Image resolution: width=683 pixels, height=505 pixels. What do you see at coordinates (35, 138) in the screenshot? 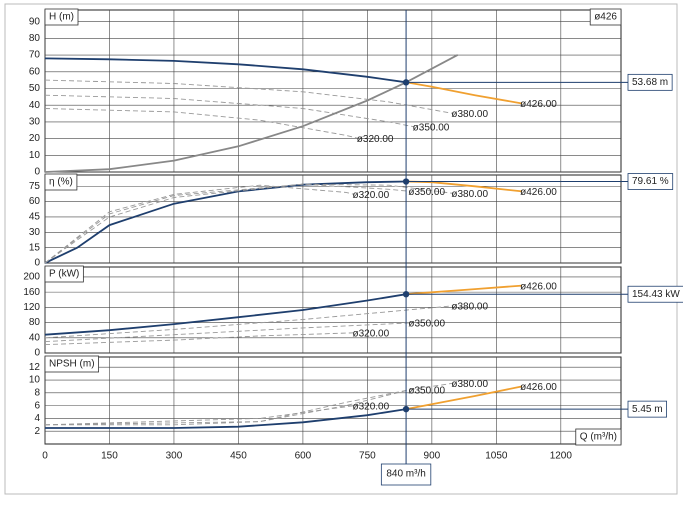
I see `y-tick-label: 20` at bounding box center [35, 138].